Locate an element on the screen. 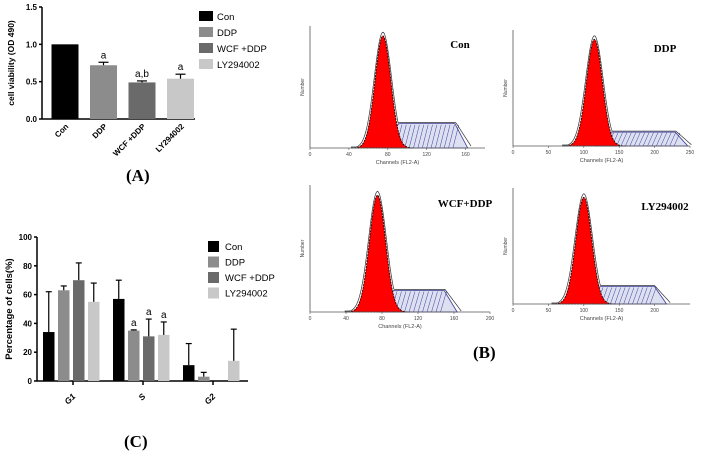  histogram-DDP: 0 50 100 150 200 250 Channels (FL2-A) Number DDP is located at coordinates (599, 99).